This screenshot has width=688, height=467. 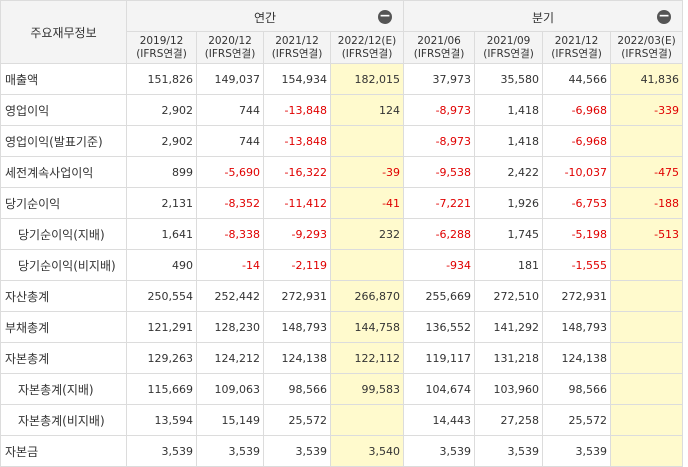 I want to click on quarter-header: 분기 −, so click(x=543, y=16).